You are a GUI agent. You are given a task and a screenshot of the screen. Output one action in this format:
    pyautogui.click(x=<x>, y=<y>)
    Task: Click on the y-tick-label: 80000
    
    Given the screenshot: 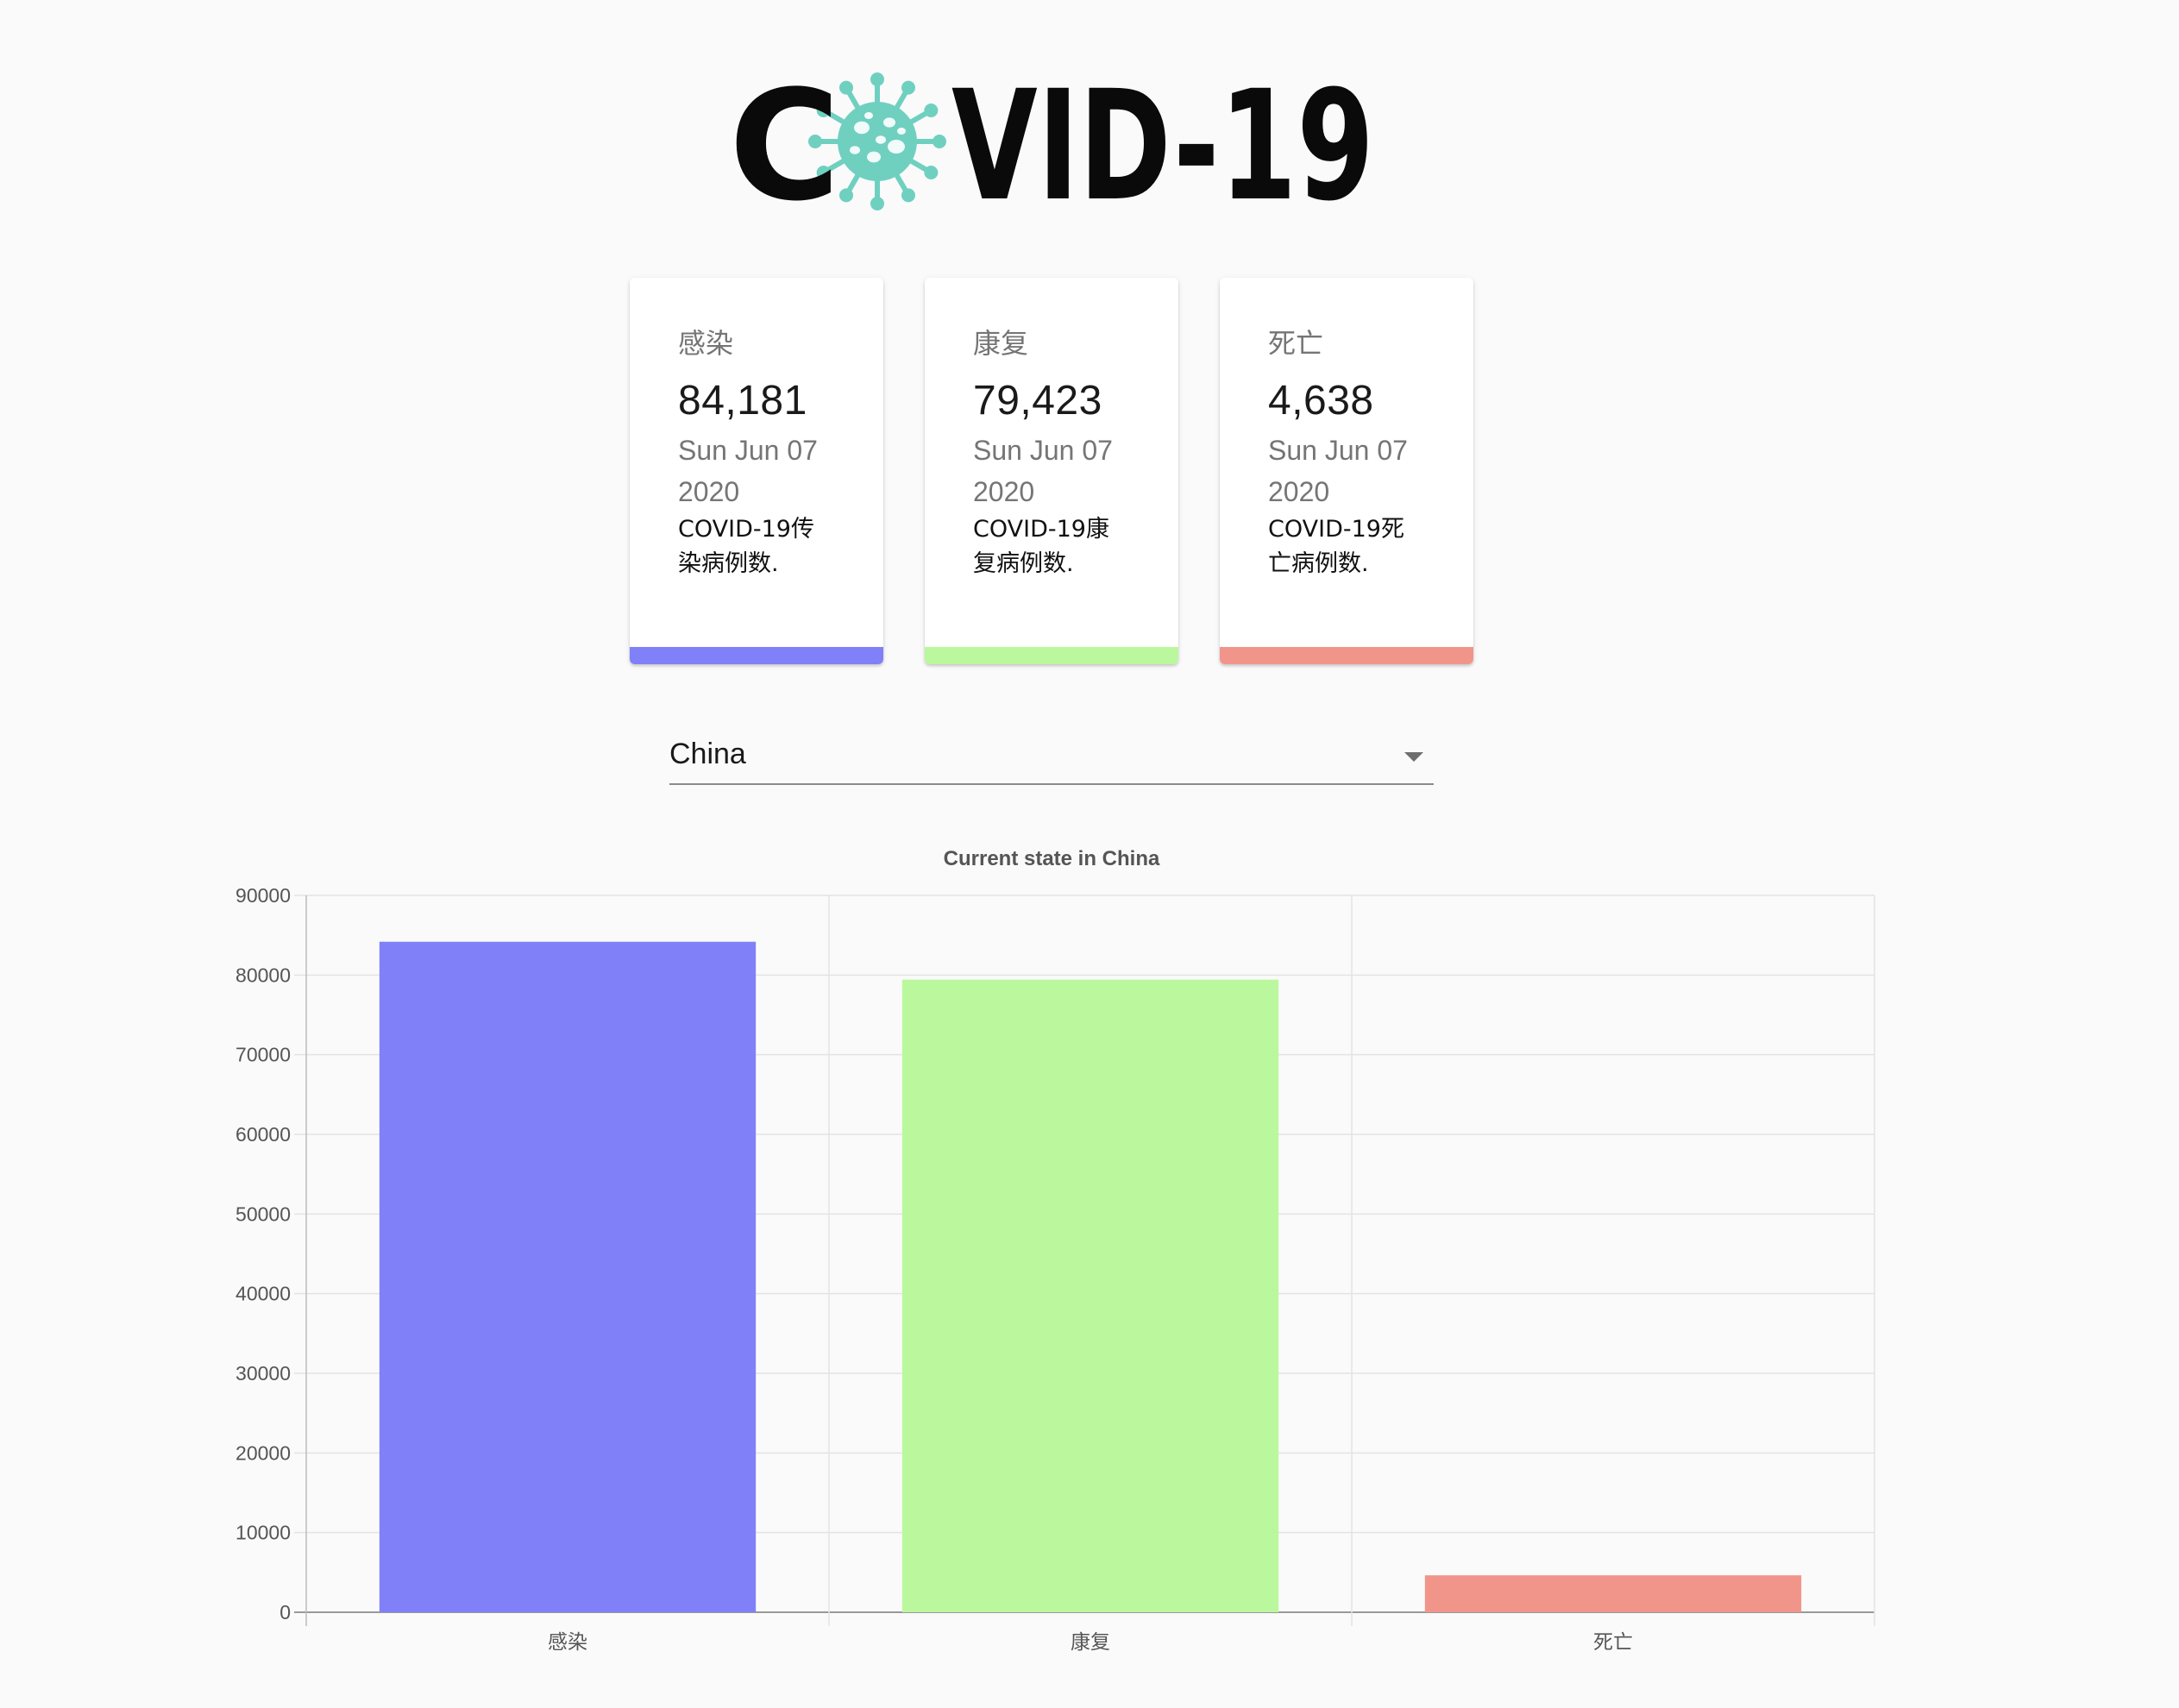 What is the action you would take?
    pyautogui.click(x=263, y=975)
    